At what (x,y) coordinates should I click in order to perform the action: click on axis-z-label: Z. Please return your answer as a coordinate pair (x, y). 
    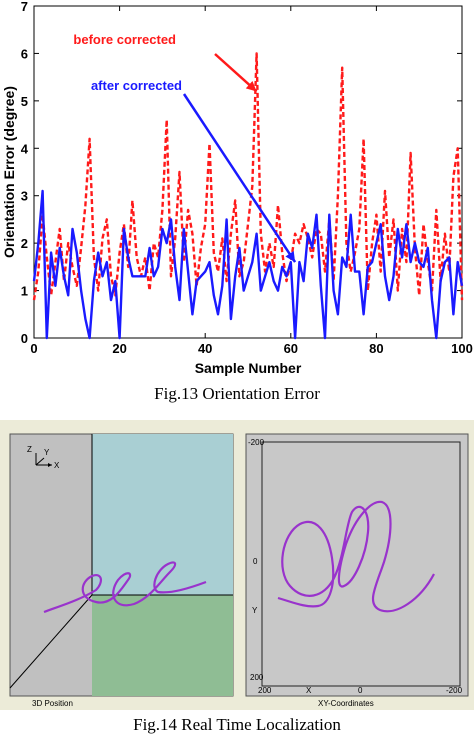
    Looking at the image, I should click on (29, 449).